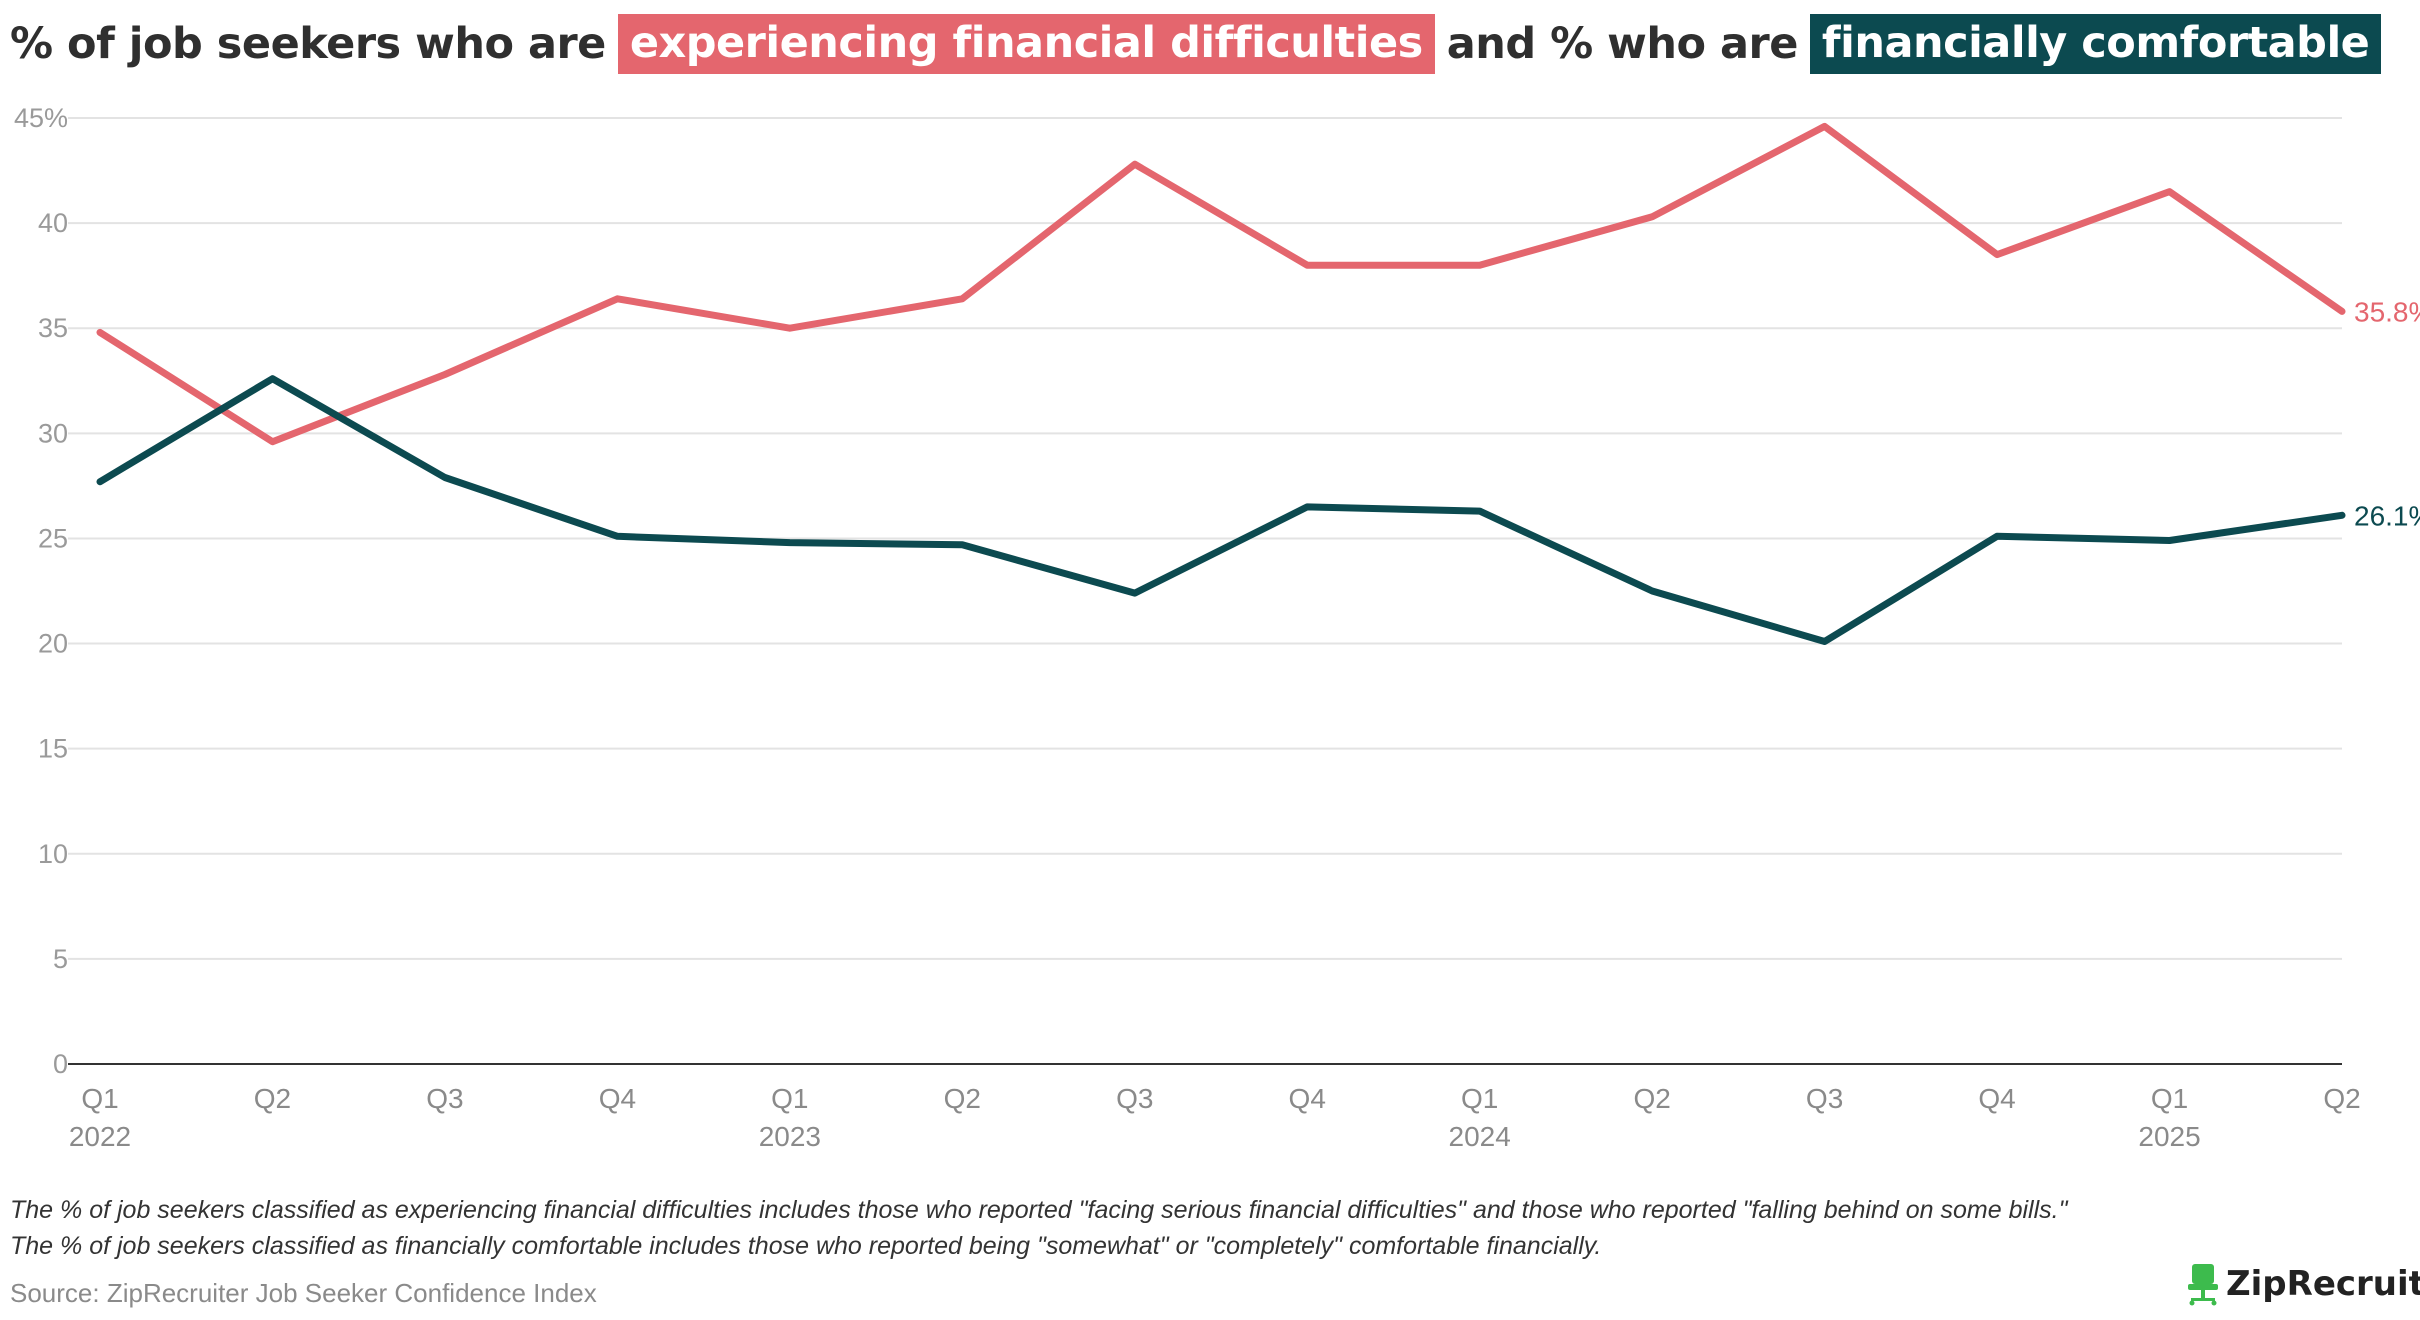 This screenshot has height=1320, width=2420. Describe the element at coordinates (2169, 1136) in the screenshot. I see `x-year-label-2025: 2025` at that location.